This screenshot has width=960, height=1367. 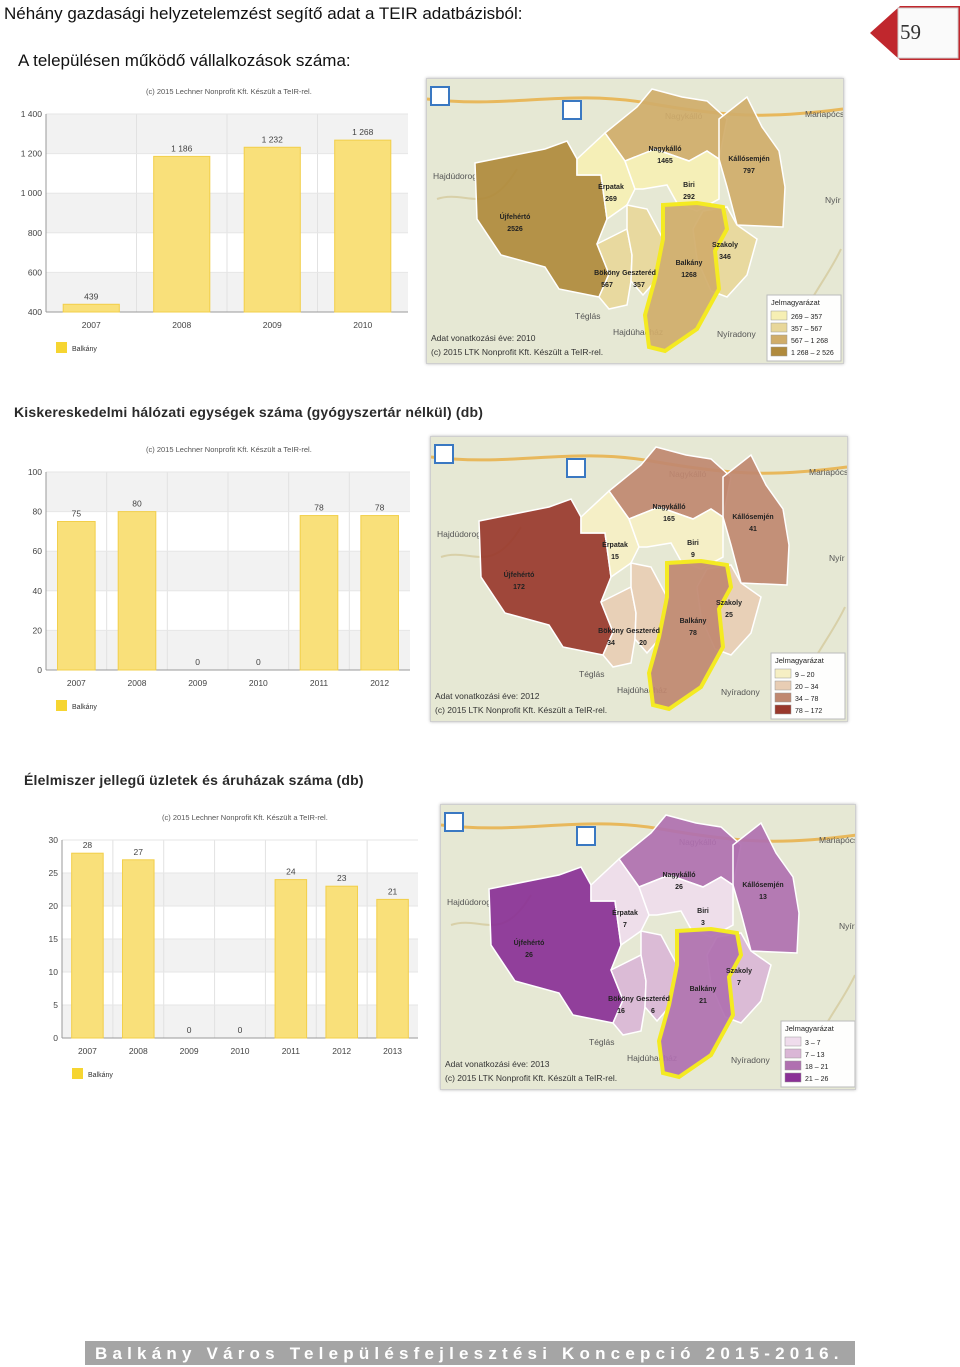 I want to click on map-1-highway-sign-icon, so click(x=576, y=468).